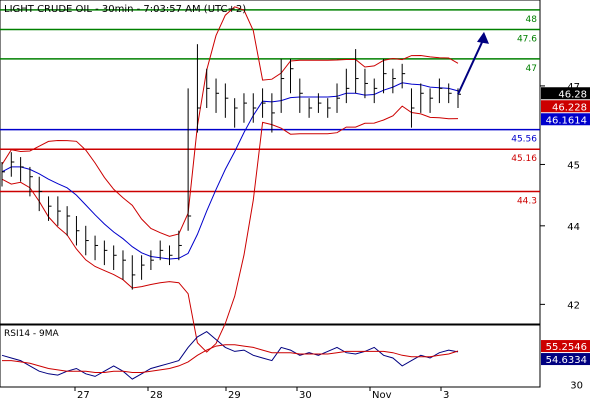 This screenshot has height=400, width=590. I want to click on forecast-arrow-head, so click(483, 37).